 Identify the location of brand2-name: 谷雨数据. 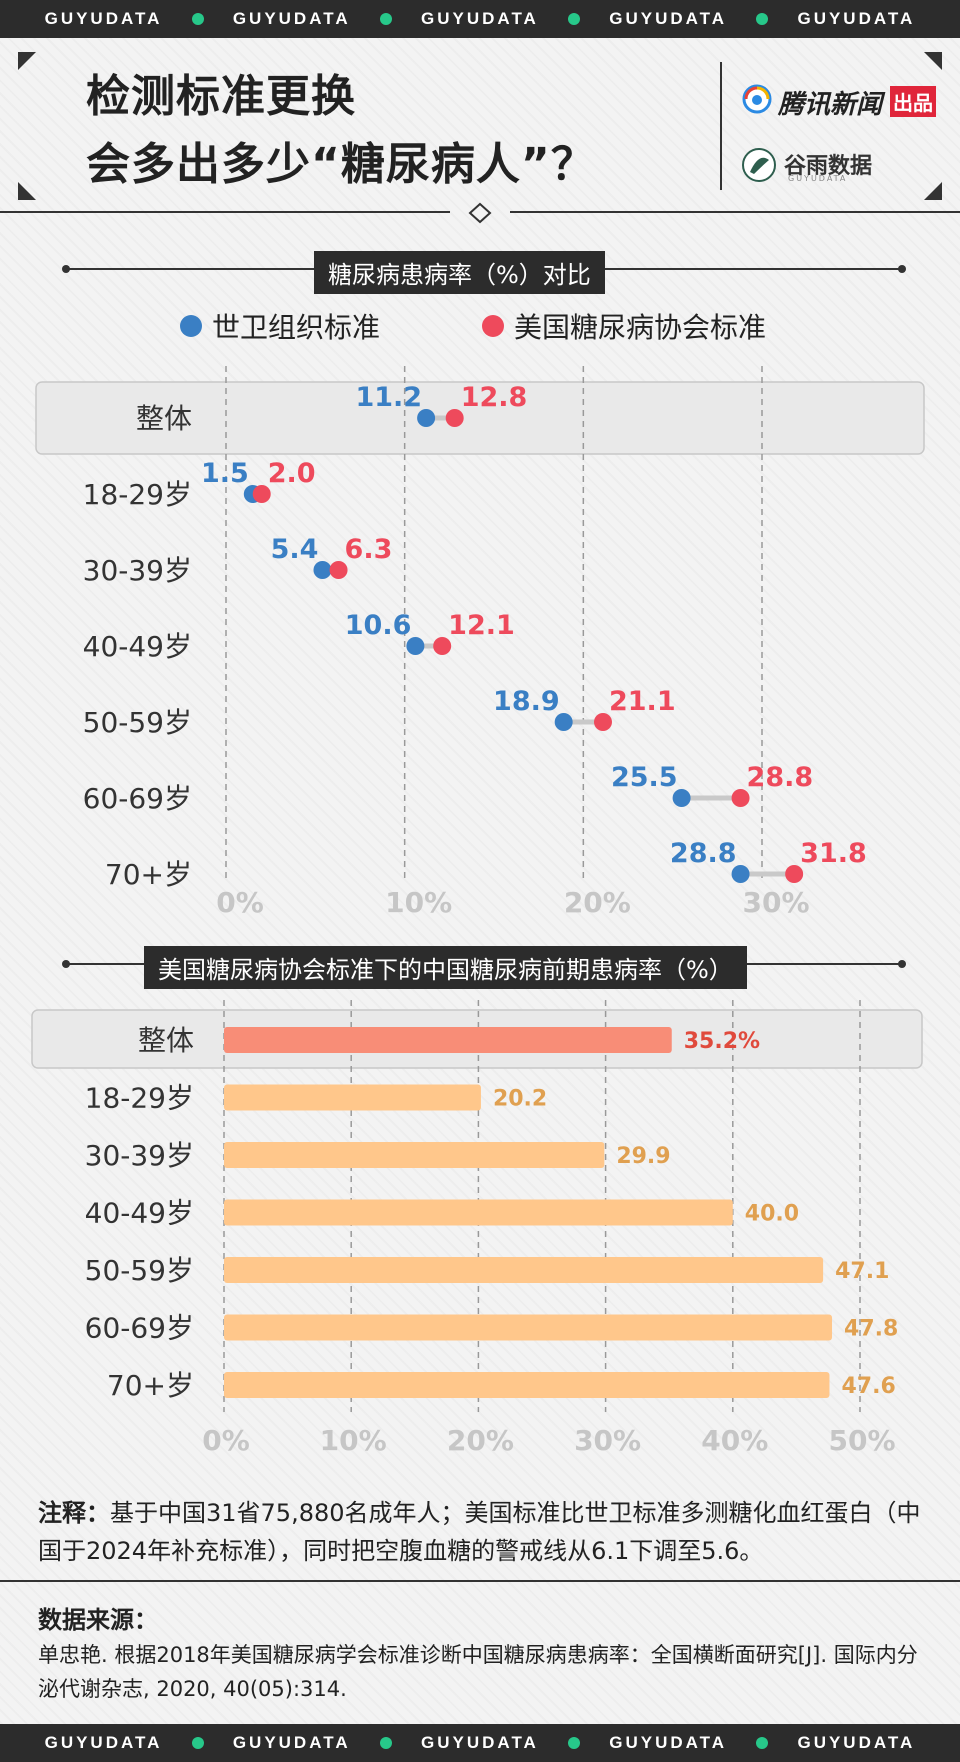
(828, 166).